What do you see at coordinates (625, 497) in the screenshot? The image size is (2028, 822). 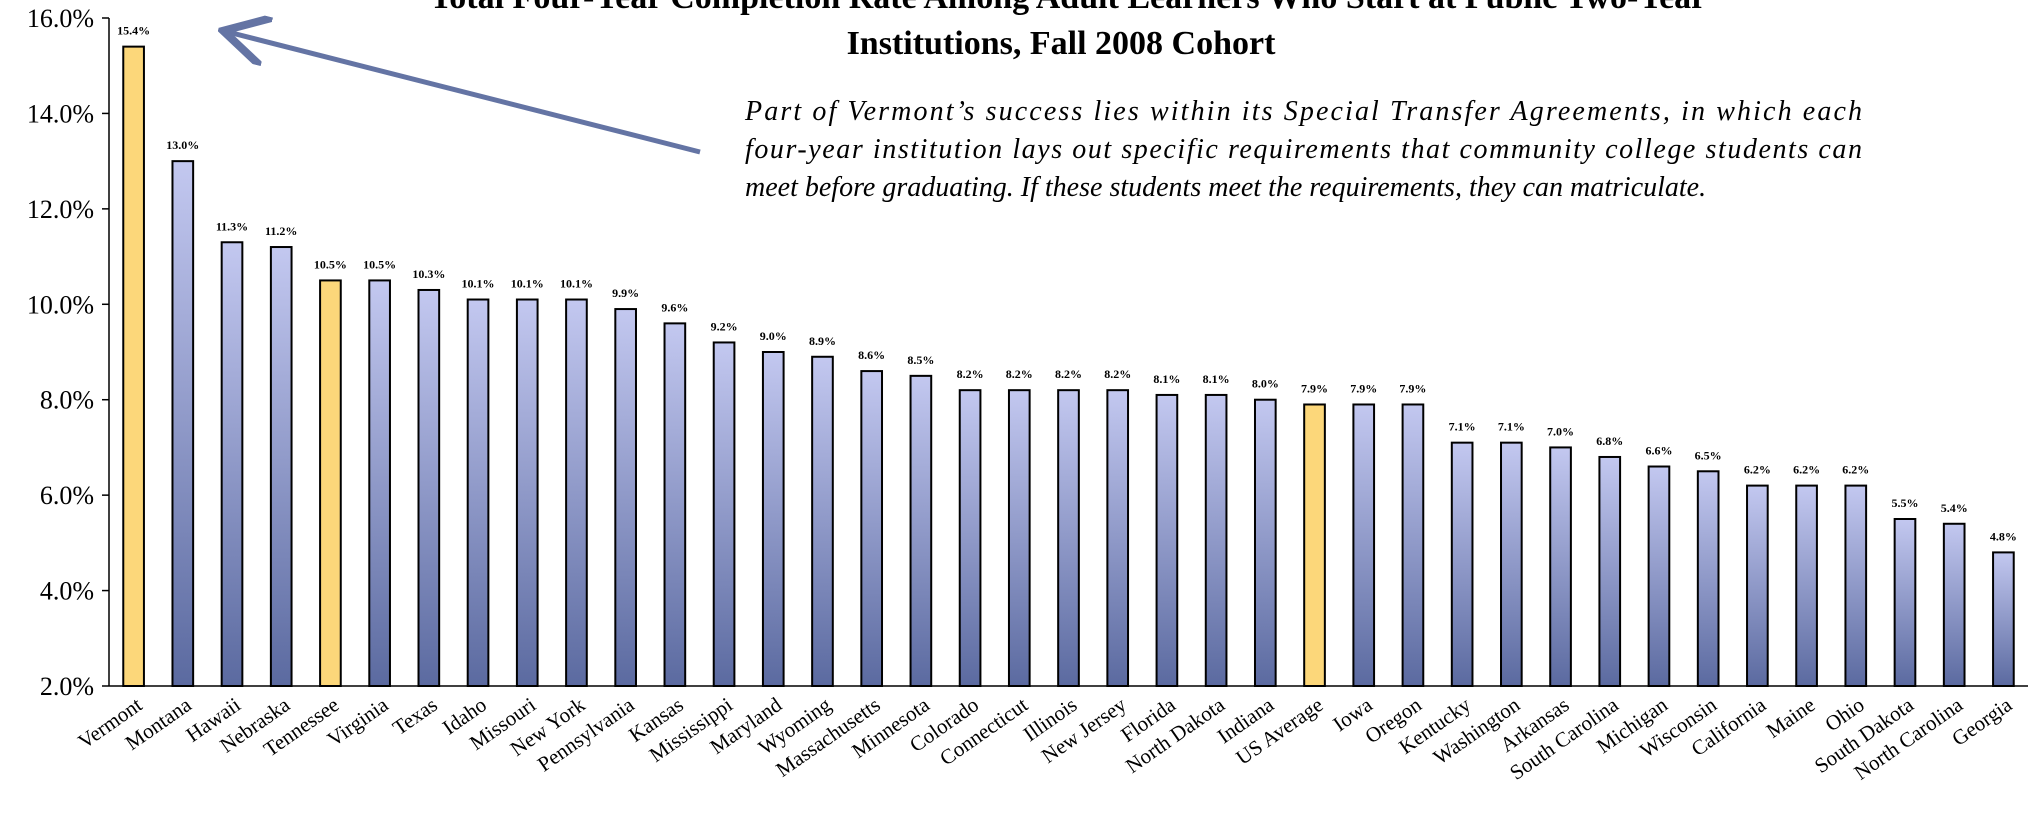 I see `bar-pennsylvania` at bounding box center [625, 497].